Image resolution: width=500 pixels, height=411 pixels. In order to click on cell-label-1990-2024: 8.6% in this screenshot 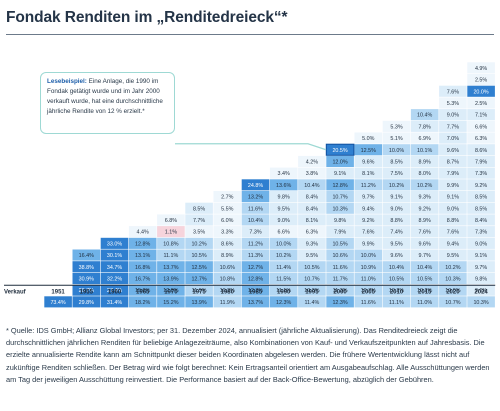, I will do `click(481, 151)`.